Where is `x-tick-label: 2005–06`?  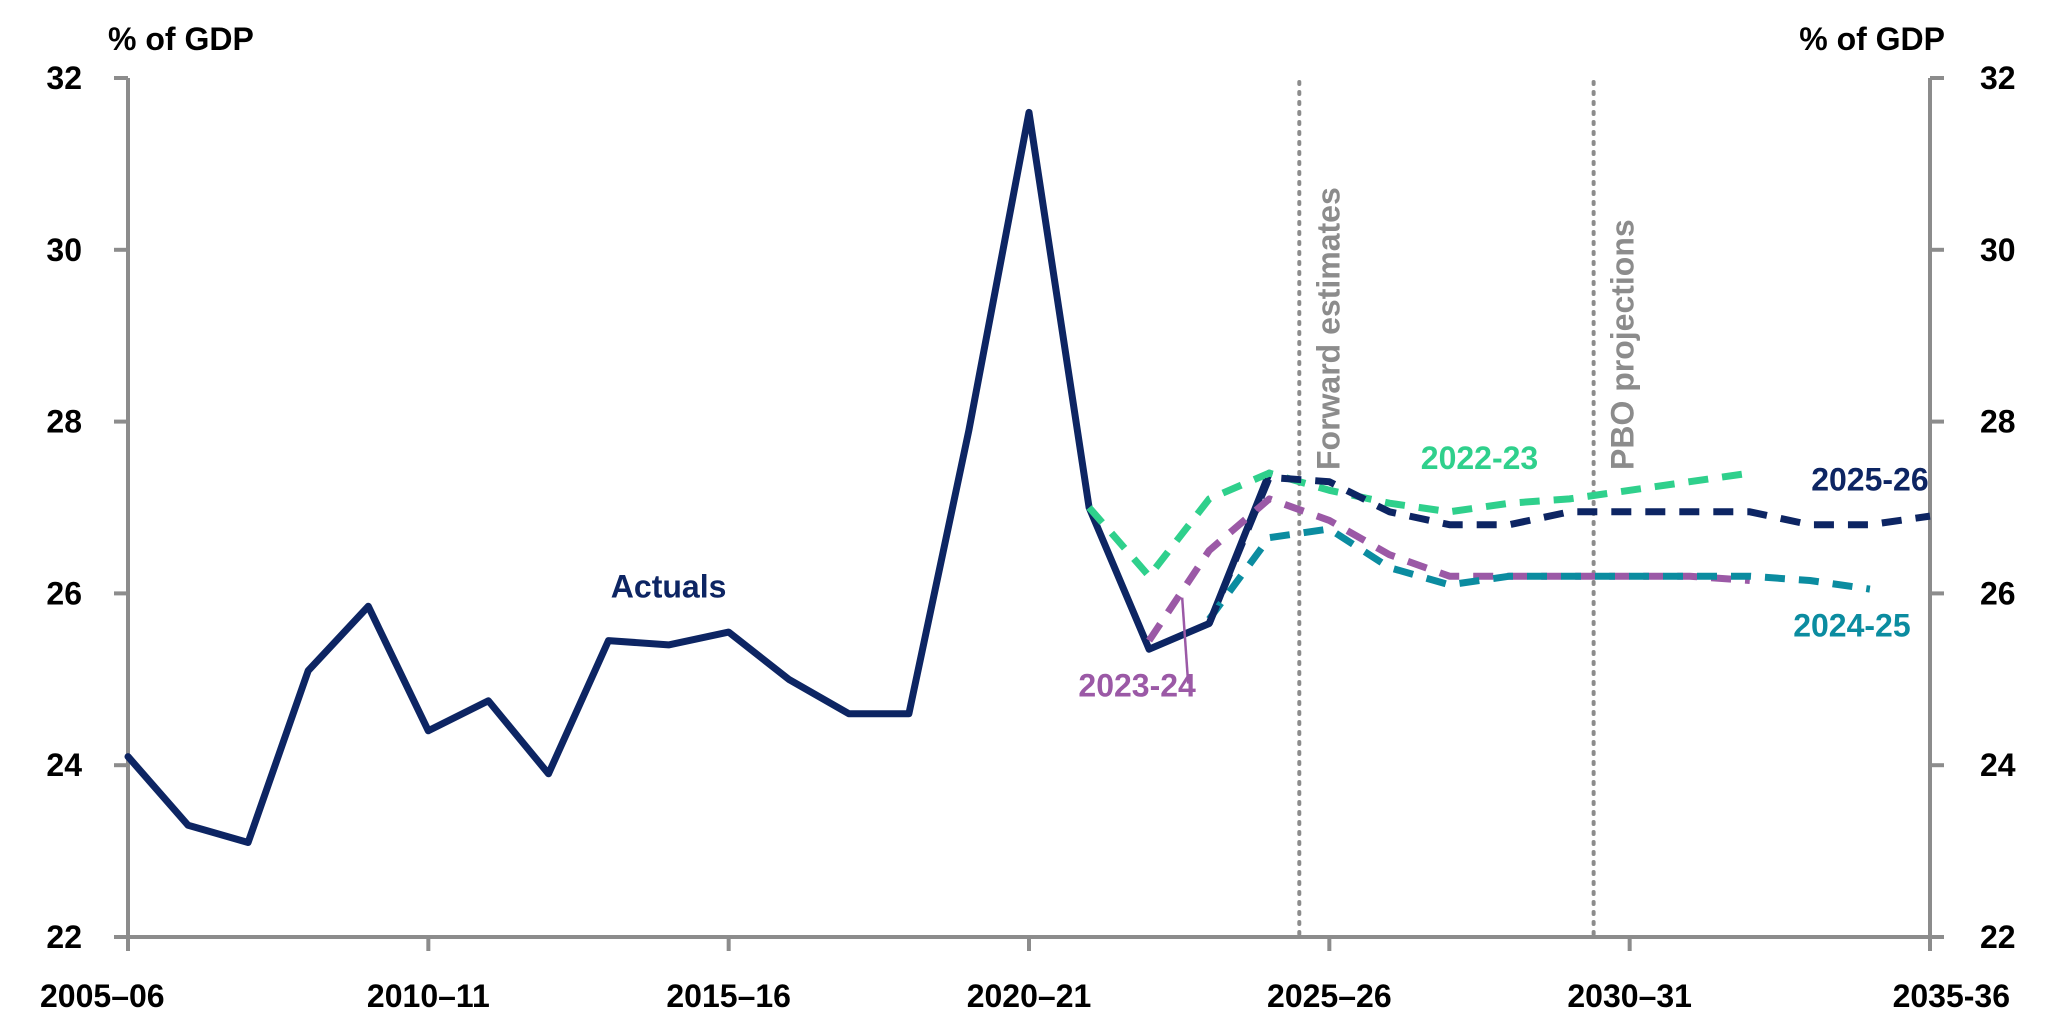
x-tick-label: 2005–06 is located at coordinates (102, 996).